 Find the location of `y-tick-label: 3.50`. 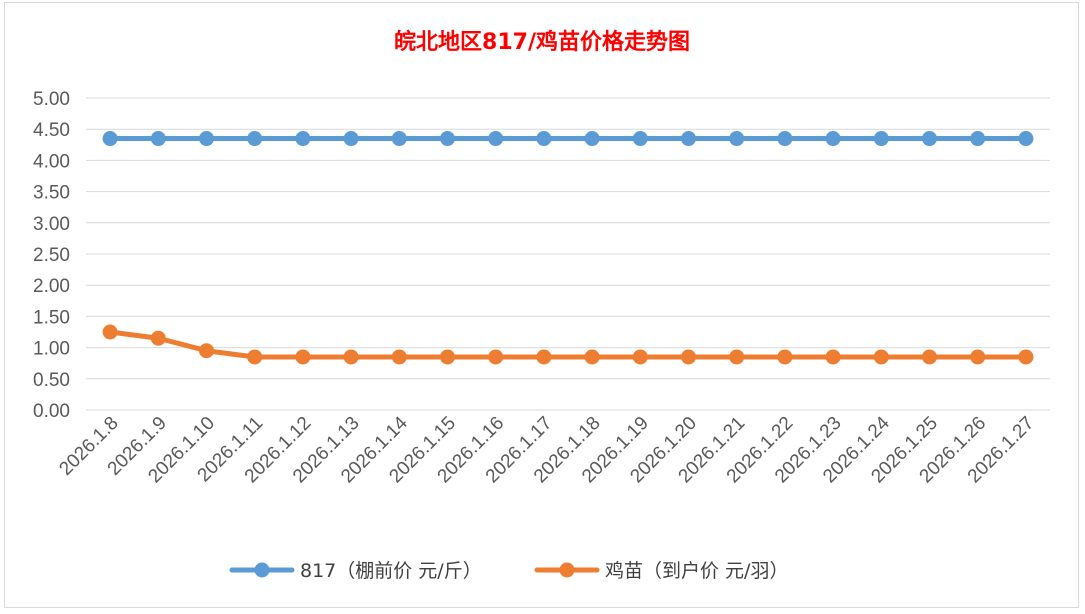

y-tick-label: 3.50 is located at coordinates (51, 193).